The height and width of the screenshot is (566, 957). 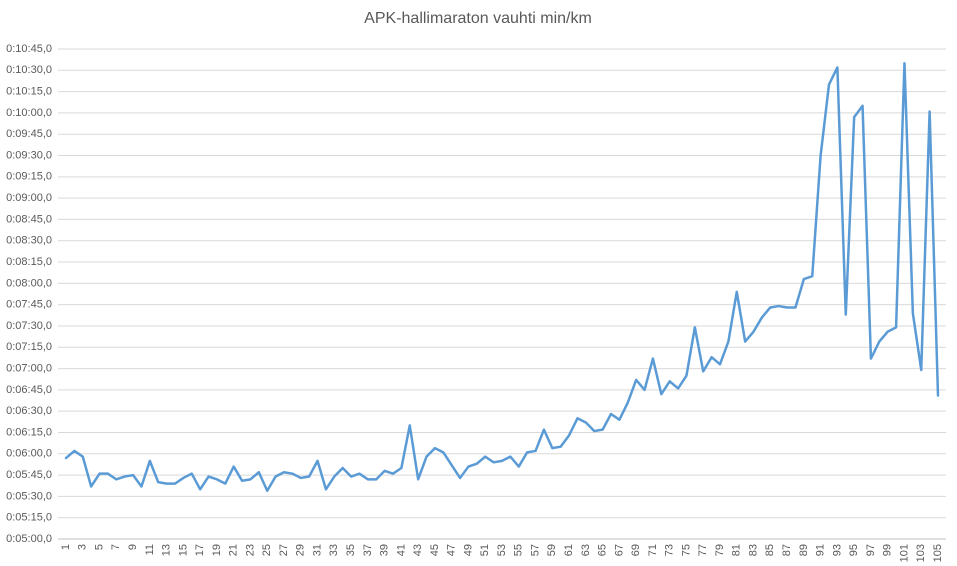 I want to click on x-tick-label: 81, so click(x=737, y=550).